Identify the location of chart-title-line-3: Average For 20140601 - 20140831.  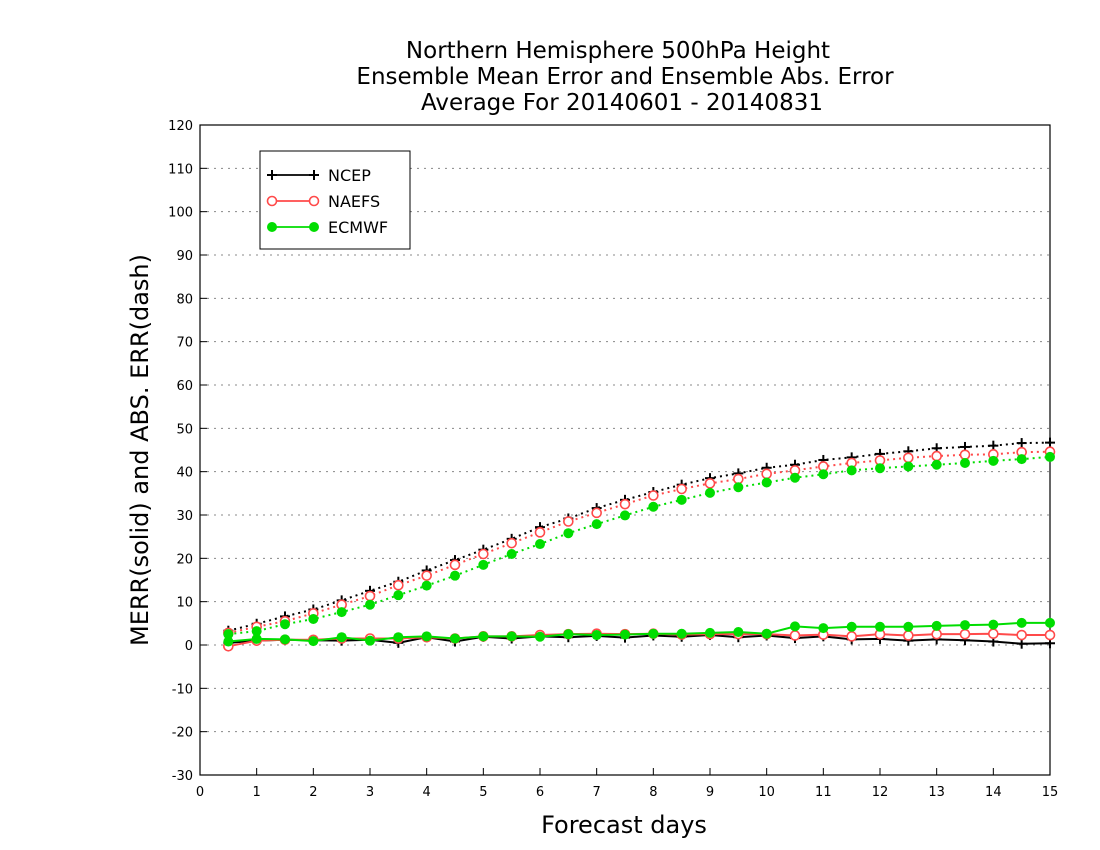
(622, 103).